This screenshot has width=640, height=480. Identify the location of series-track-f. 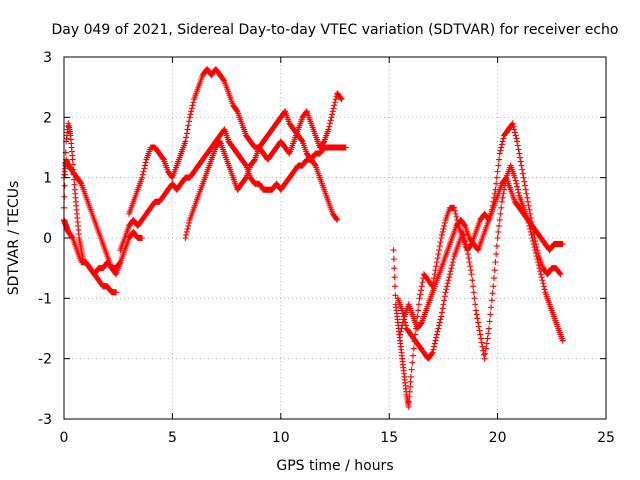
(261, 174).